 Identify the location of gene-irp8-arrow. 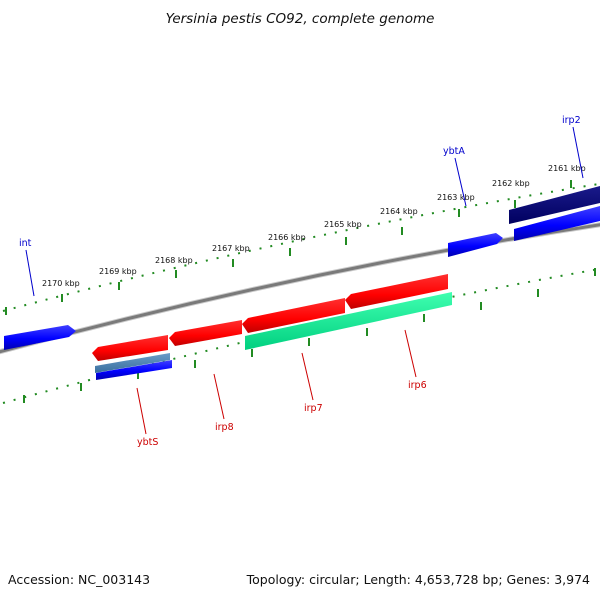
(205, 333).